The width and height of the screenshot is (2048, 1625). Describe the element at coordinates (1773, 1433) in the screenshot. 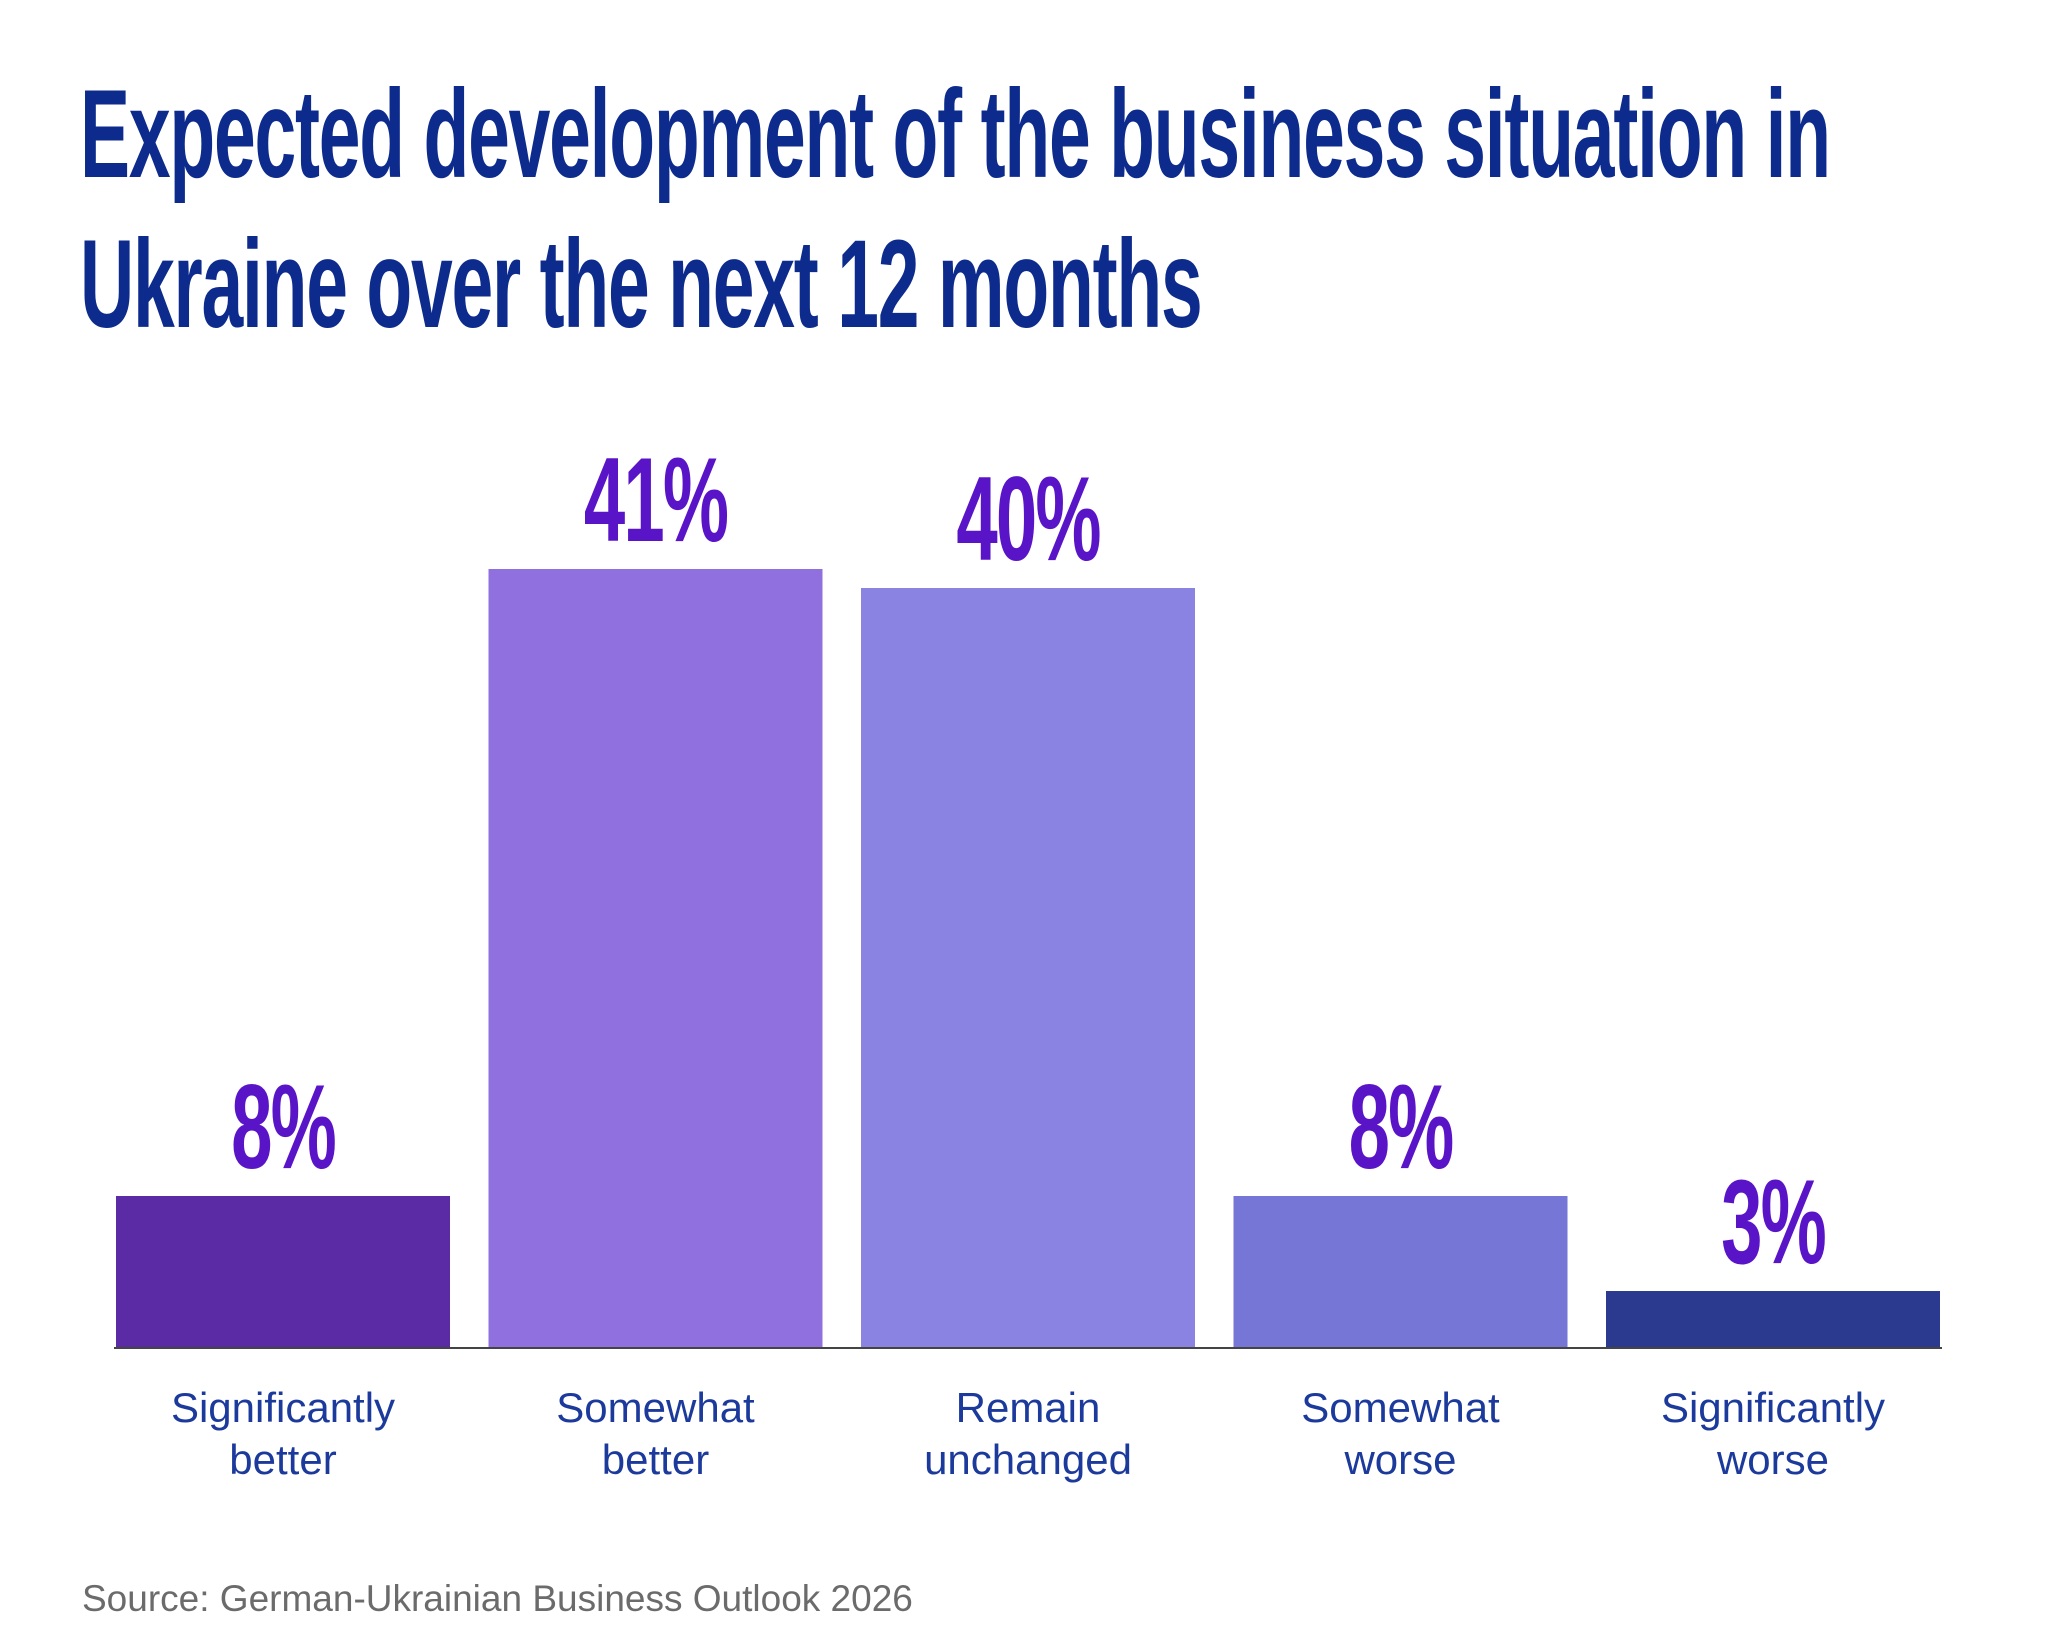

I see `x-tick-label: Significantly worse` at that location.